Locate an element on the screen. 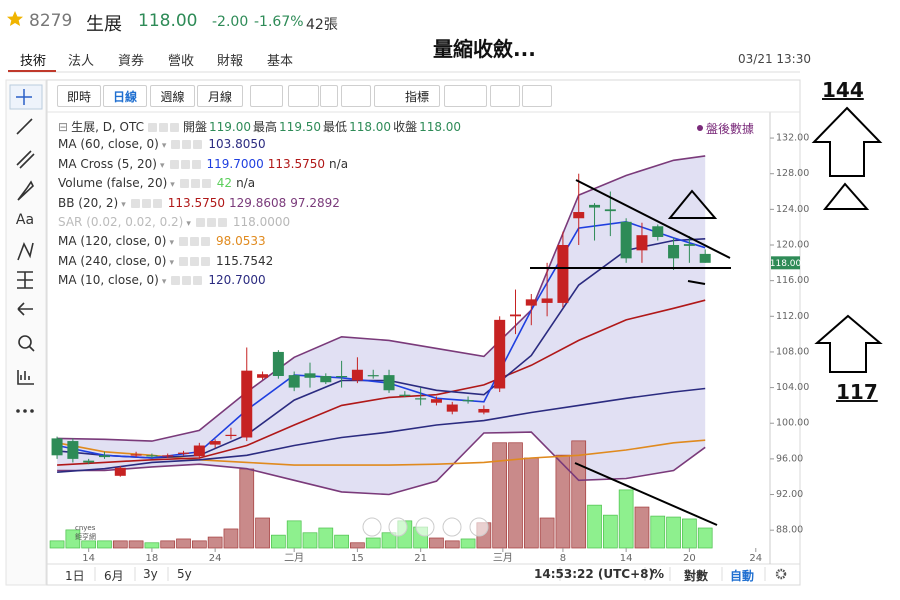 Image resolution: width=900 pixels, height=600 pixels. stock-volume: 42張 is located at coordinates (322, 25).